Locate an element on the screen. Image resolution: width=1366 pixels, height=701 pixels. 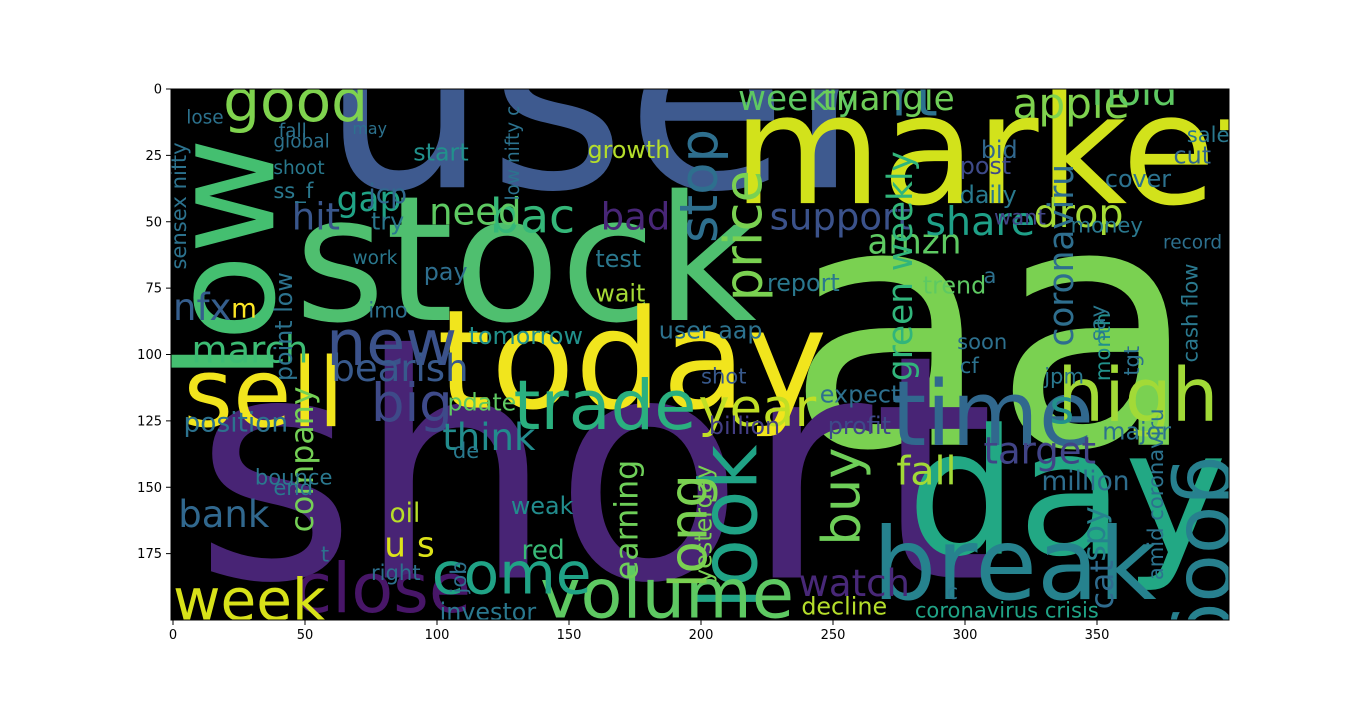
word-drop: drop is located at coordinates (1079, 214).